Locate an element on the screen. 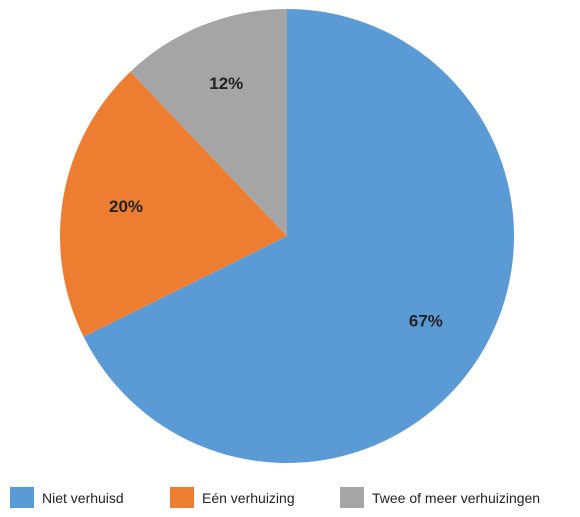 The width and height of the screenshot is (580, 517). legend-item-niet-verhuisd: Niet verhuisd is located at coordinates (67, 497).